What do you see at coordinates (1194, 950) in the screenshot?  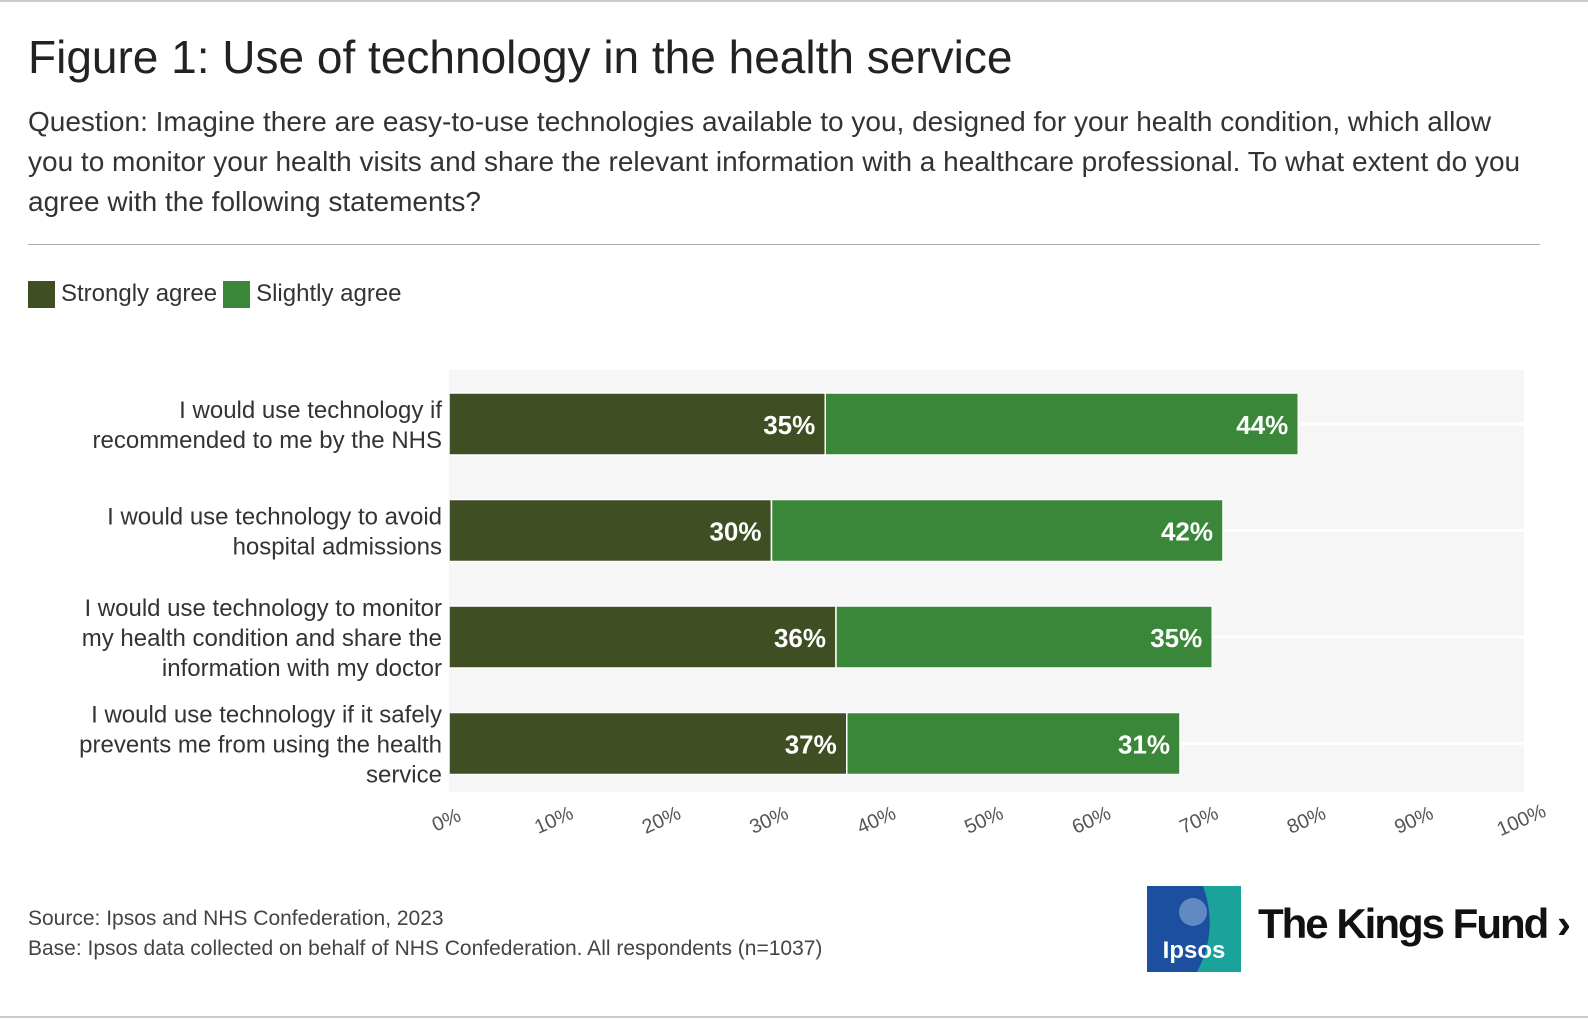 I see `ipsos-logo-text: Ipsos` at bounding box center [1194, 950].